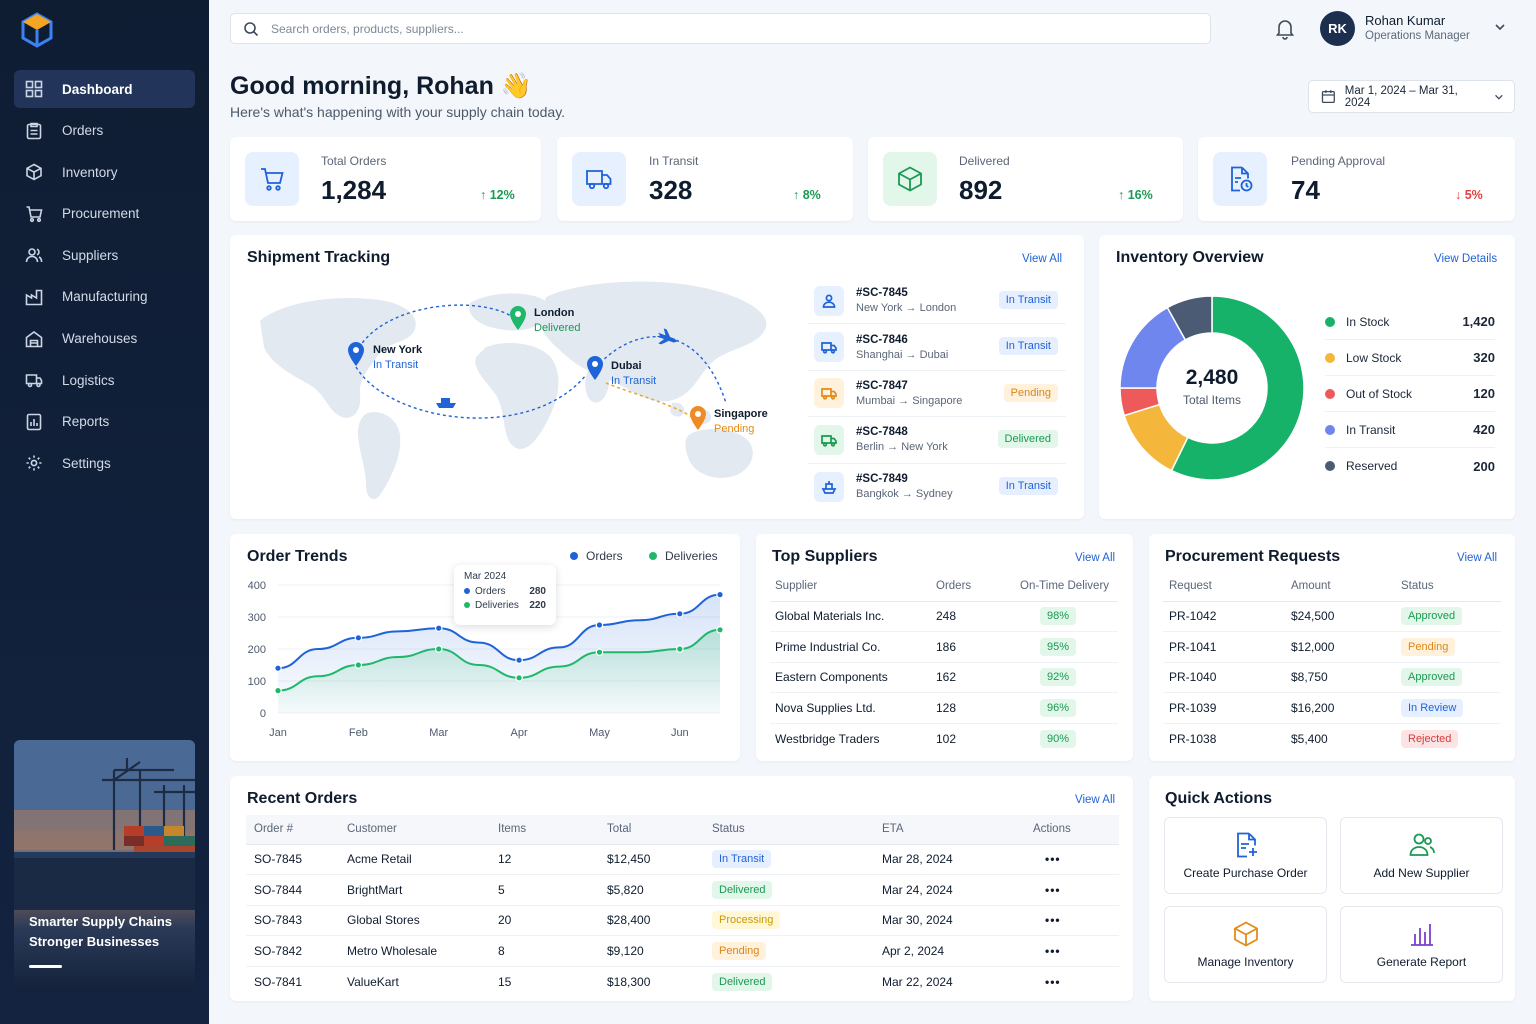 The image size is (1536, 1024). I want to click on kpi-card-total-orders: Total Orders 1,284 ↑ 12%, so click(385, 179).